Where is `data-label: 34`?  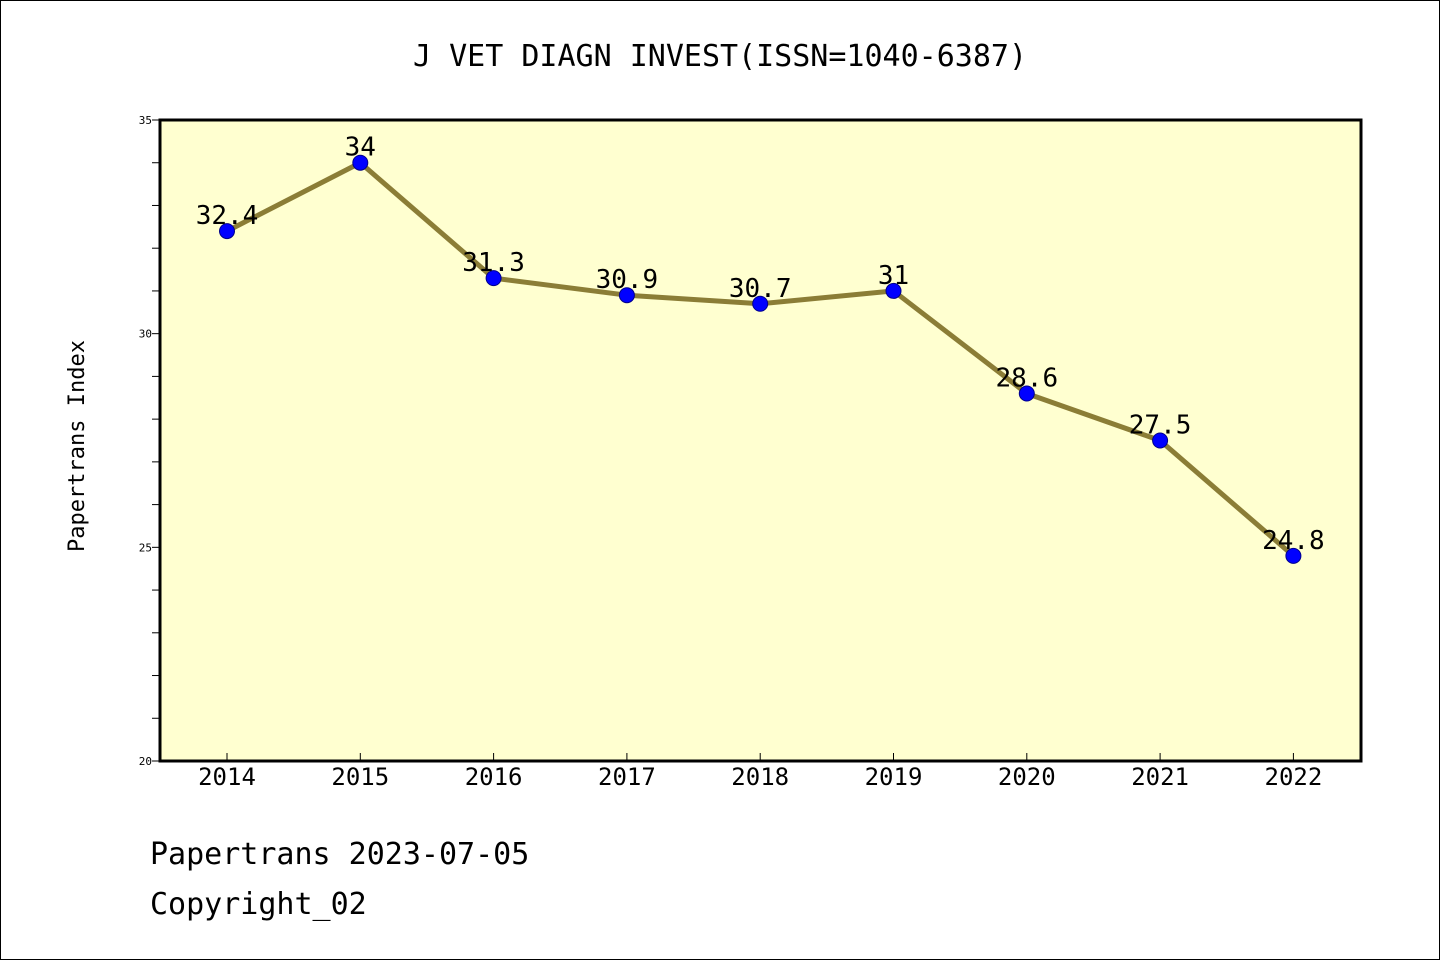 data-label: 34 is located at coordinates (360, 148).